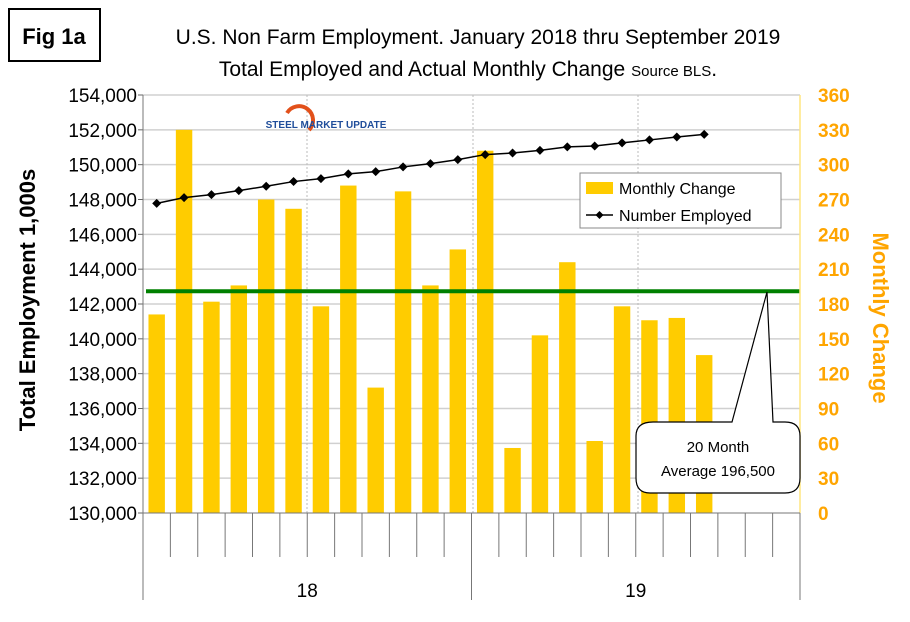 The width and height of the screenshot is (910, 622). Describe the element at coordinates (828, 444) in the screenshot. I see `y-tick-label-right: 60` at that location.